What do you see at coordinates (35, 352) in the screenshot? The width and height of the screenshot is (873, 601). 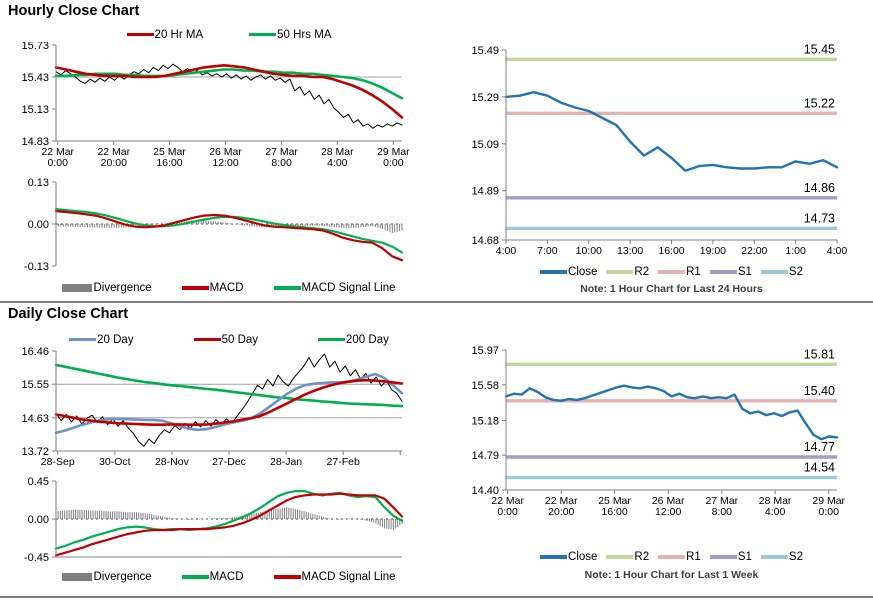 I see `y-tick-label: 16.46` at bounding box center [35, 352].